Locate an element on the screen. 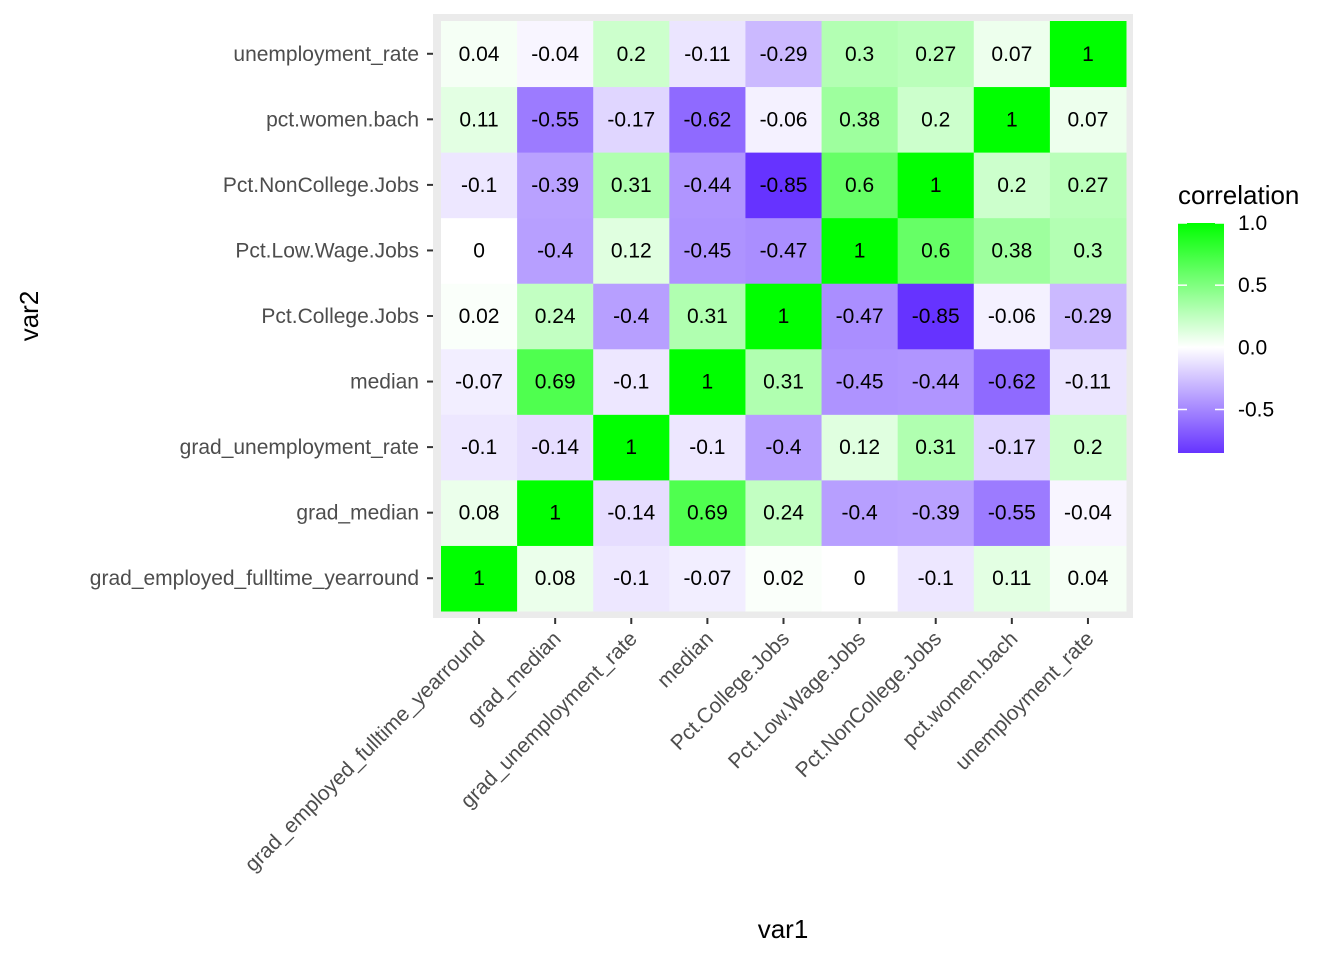  x-tick-label: Pct.Low.Wage.Jobs is located at coordinates (797, 700).